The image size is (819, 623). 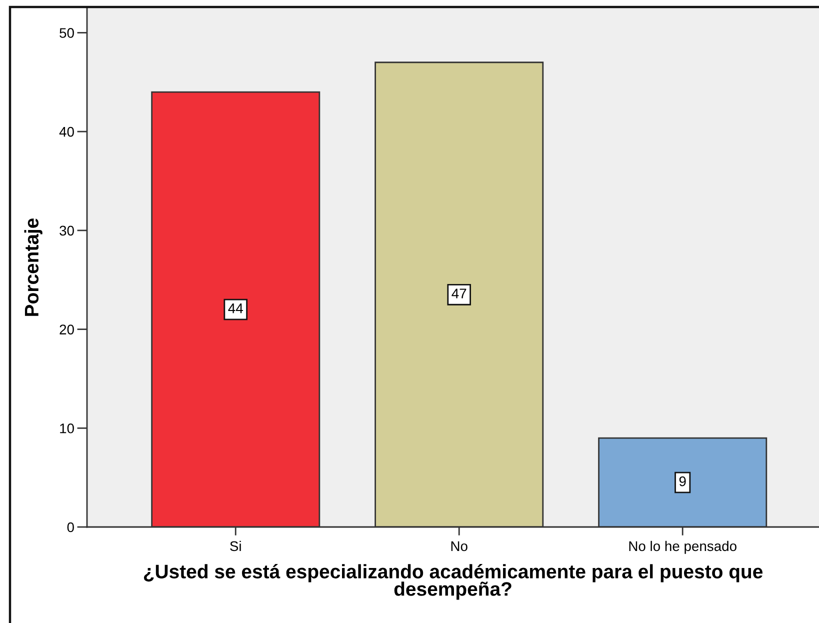 I want to click on y-tick-label: 20, so click(x=67, y=329).